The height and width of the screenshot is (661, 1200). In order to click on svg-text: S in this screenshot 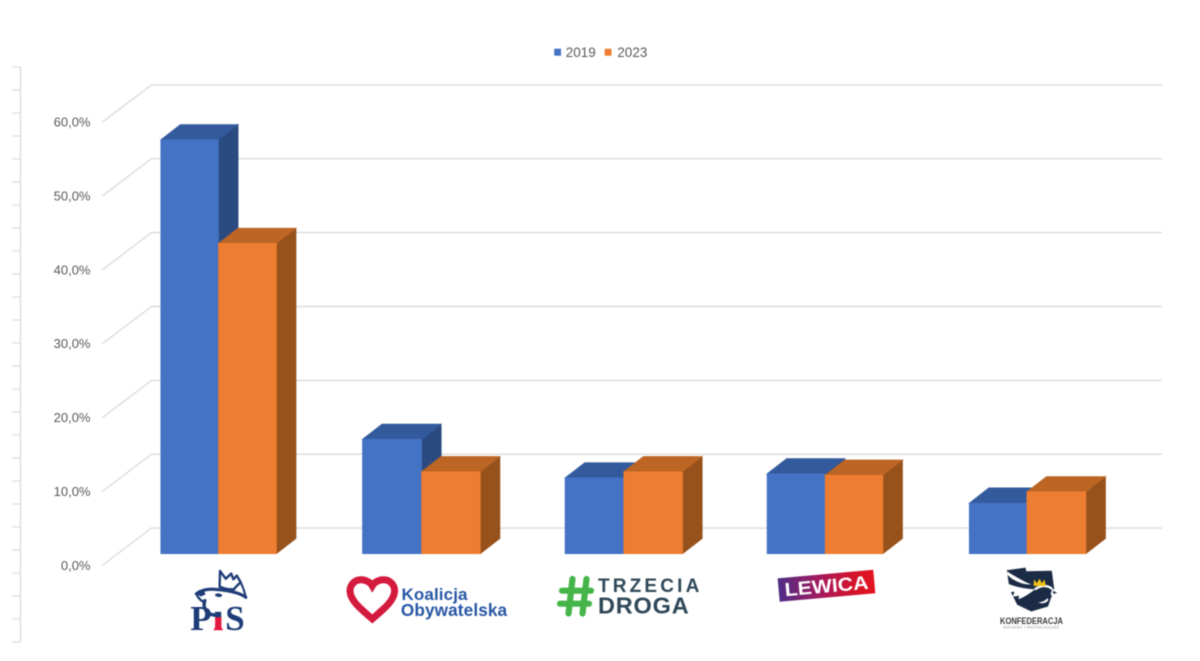, I will do `click(234, 618)`.